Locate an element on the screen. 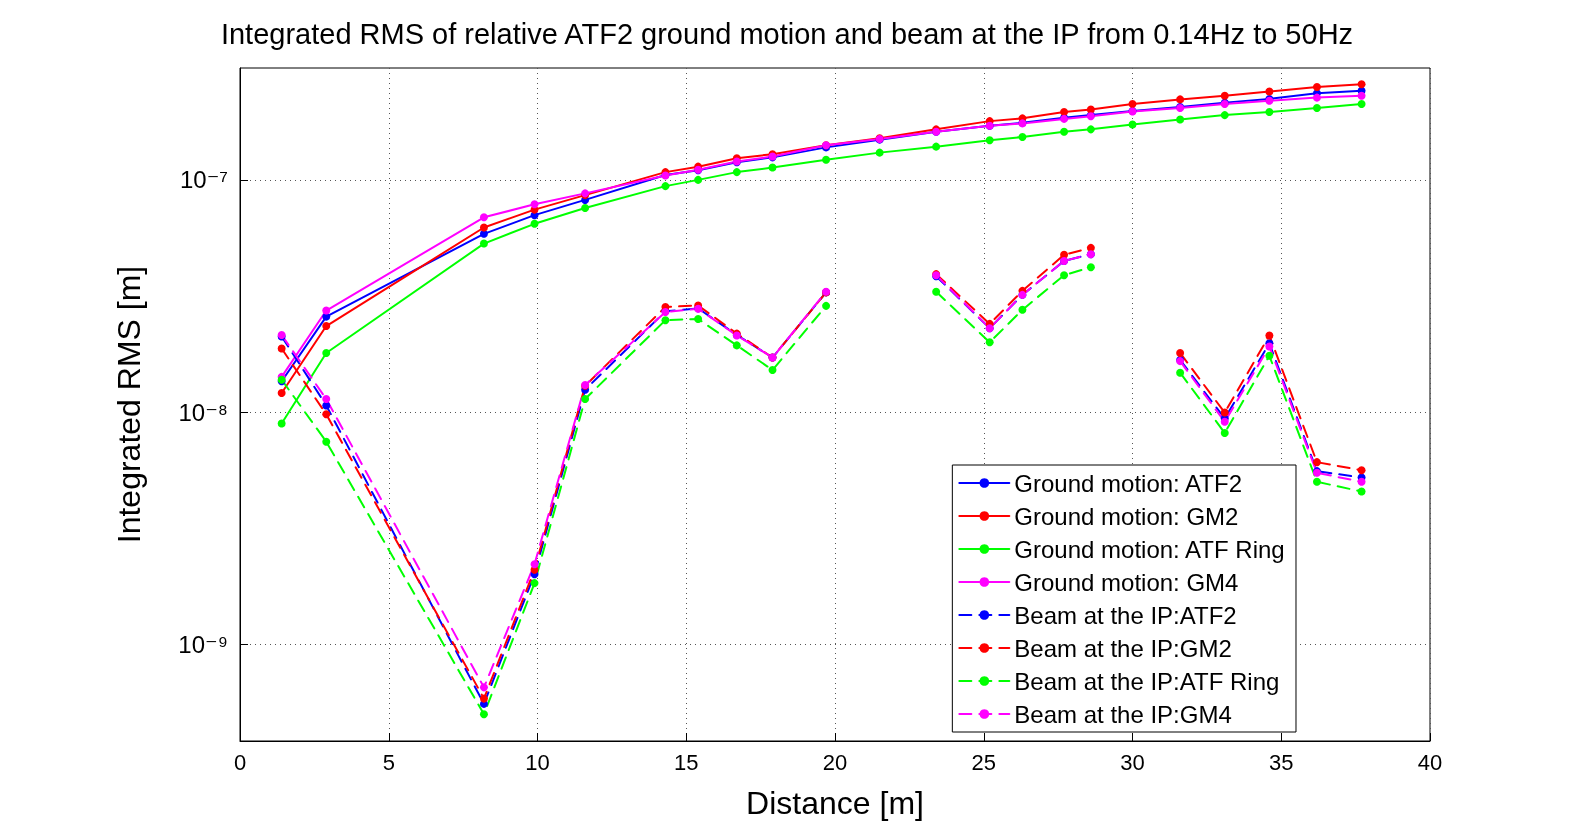 This screenshot has height=832, width=1574. x-tick-label: 10 is located at coordinates (537, 762).